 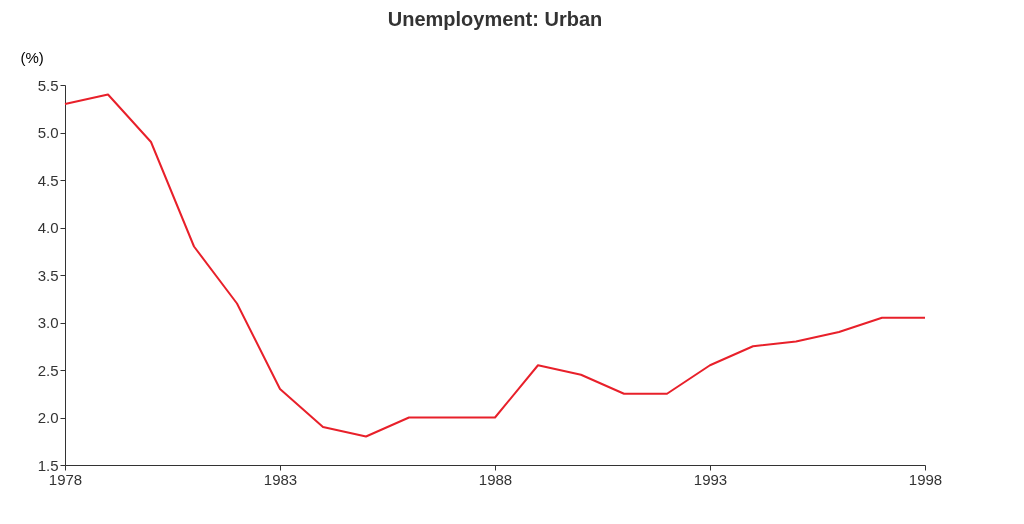 What do you see at coordinates (32, 57) in the screenshot?
I see `y-axis-title: (%)` at bounding box center [32, 57].